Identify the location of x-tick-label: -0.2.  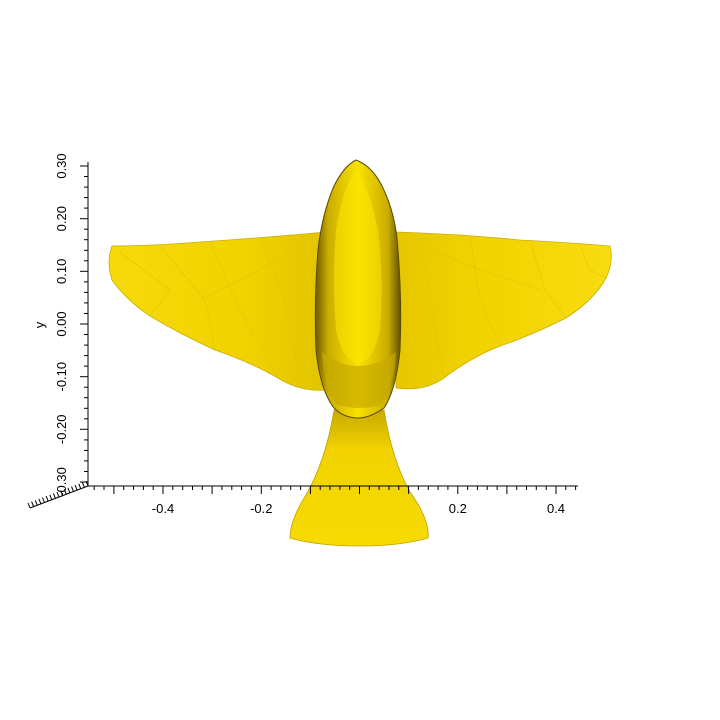
(261, 508).